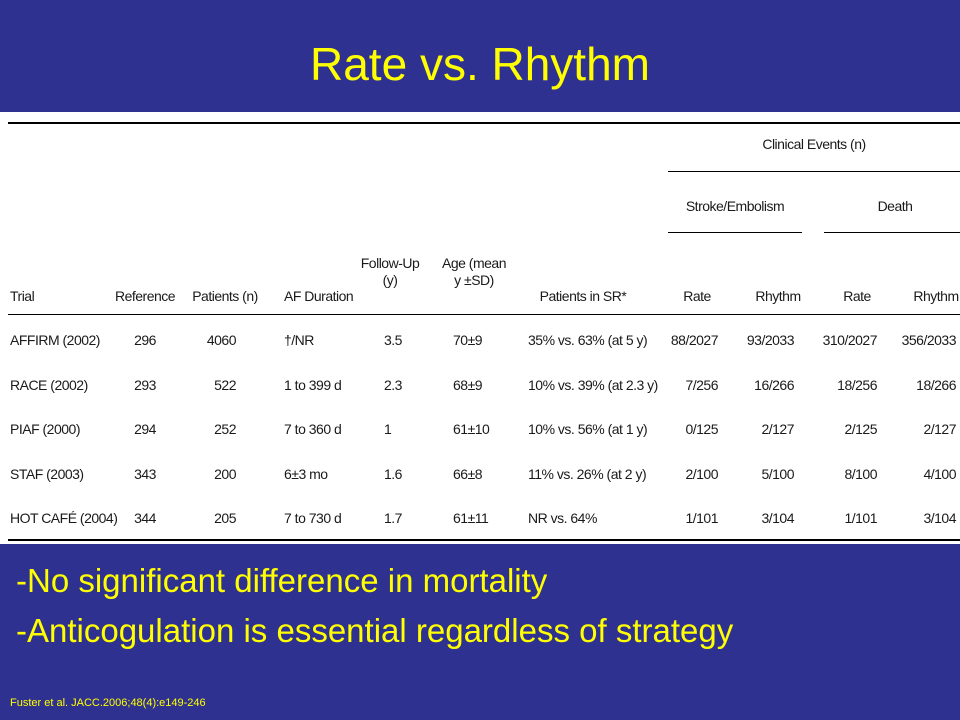 This screenshot has width=960, height=720. What do you see at coordinates (319, 296) in the screenshot?
I see `header-af-duration: AF Duration` at bounding box center [319, 296].